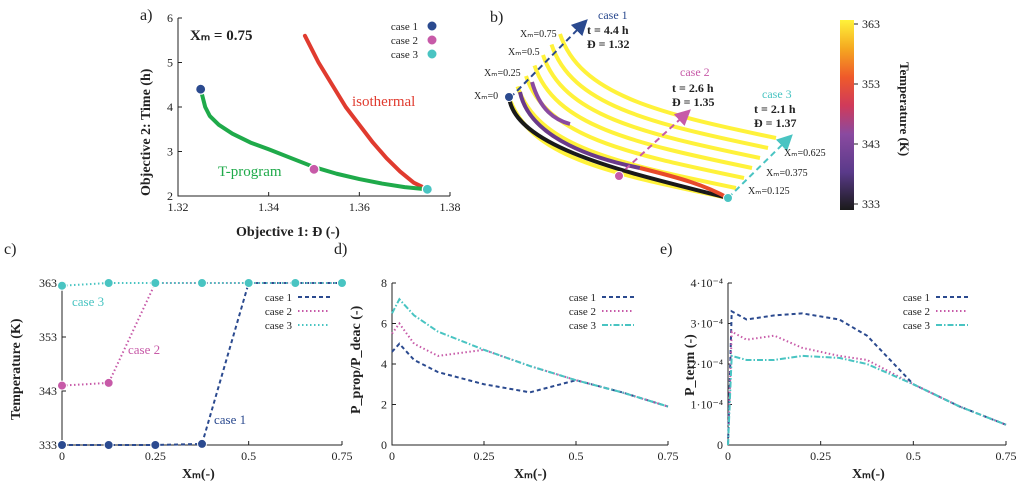  What do you see at coordinates (538, 34) in the screenshot?
I see `xm-label-075: Xₘ=0.75` at bounding box center [538, 34].